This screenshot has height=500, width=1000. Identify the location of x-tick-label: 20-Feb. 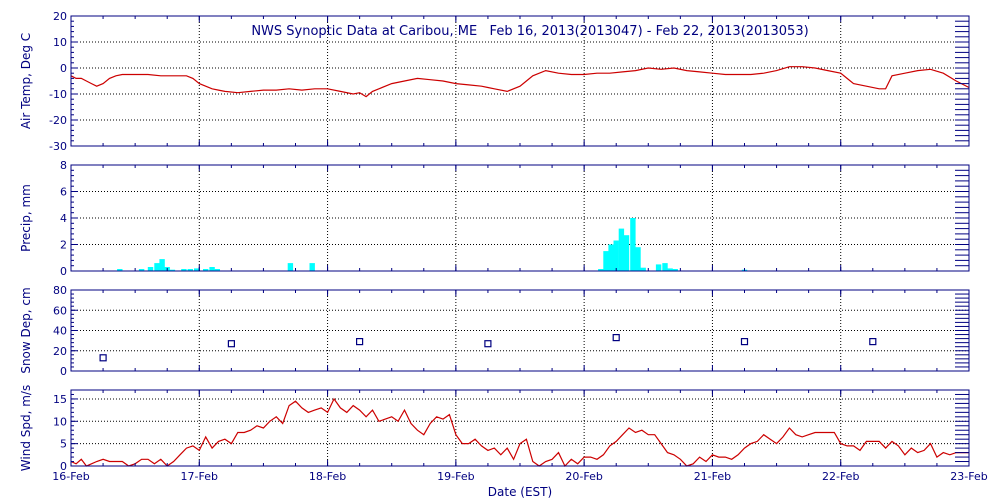
(583, 476).